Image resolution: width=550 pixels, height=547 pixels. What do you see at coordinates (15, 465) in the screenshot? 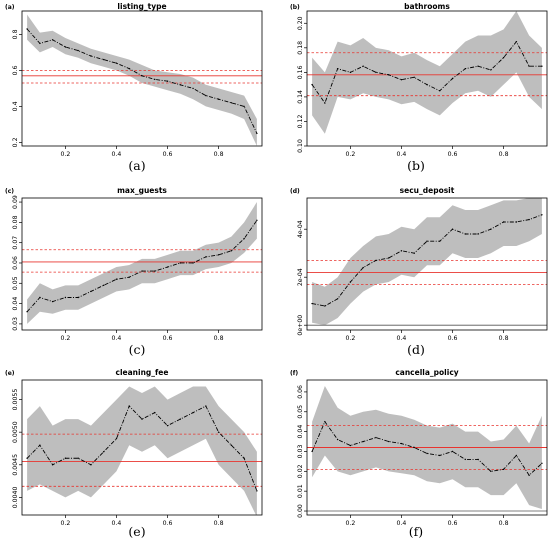
I see `y-tick-label: 0.0045` at bounding box center [15, 465].